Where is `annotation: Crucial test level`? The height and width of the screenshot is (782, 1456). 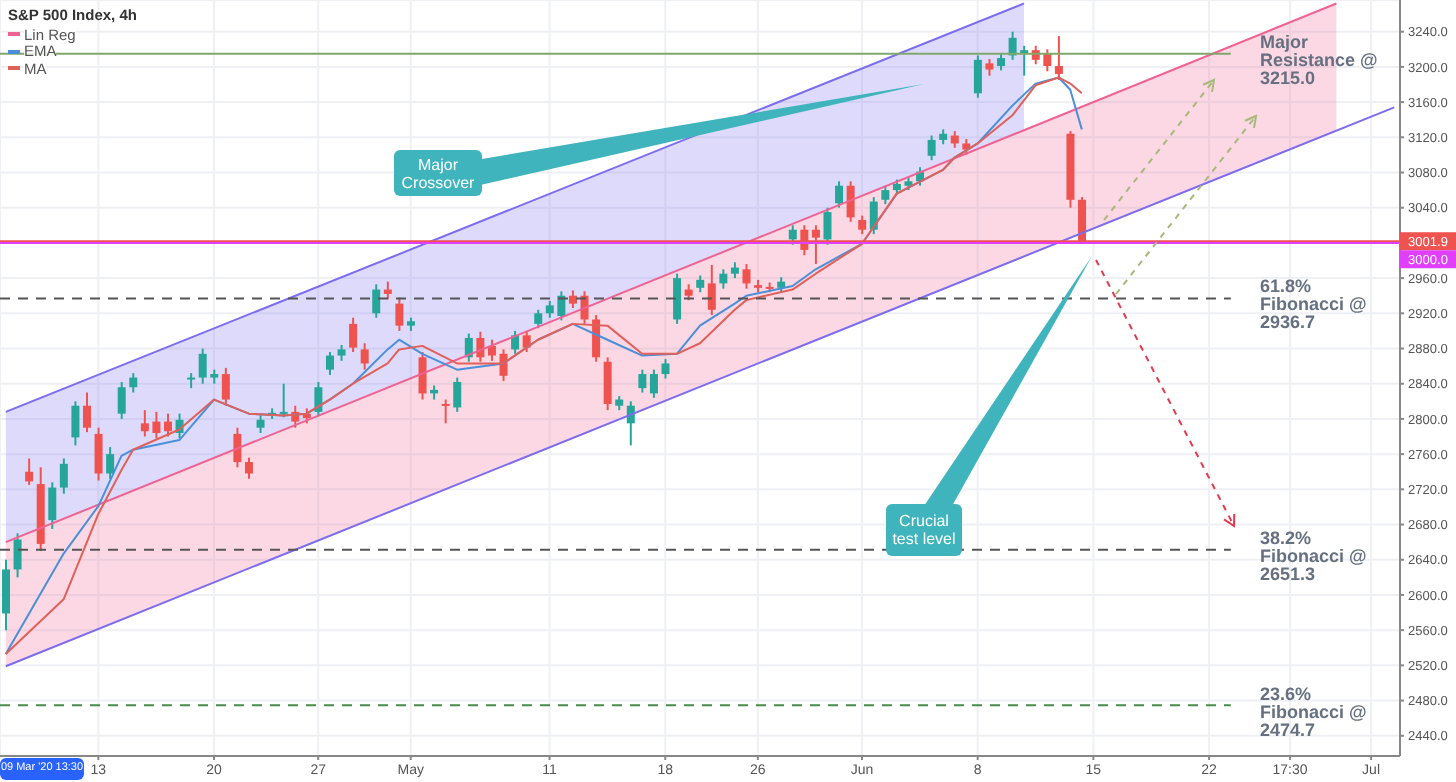
annotation: Crucial test level is located at coordinates (924, 530).